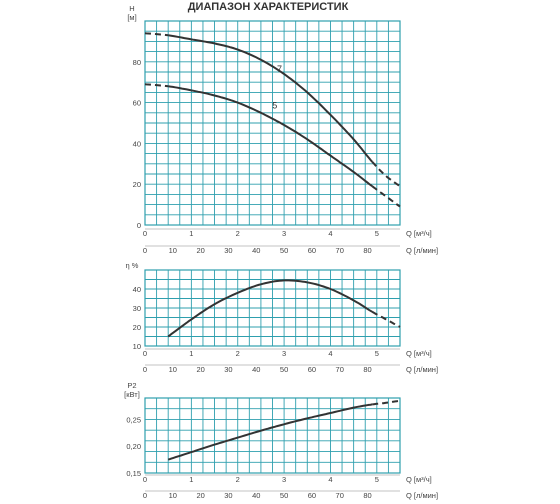 The height and width of the screenshot is (504, 560). I want to click on head-series-7-line, so click(270, 98).